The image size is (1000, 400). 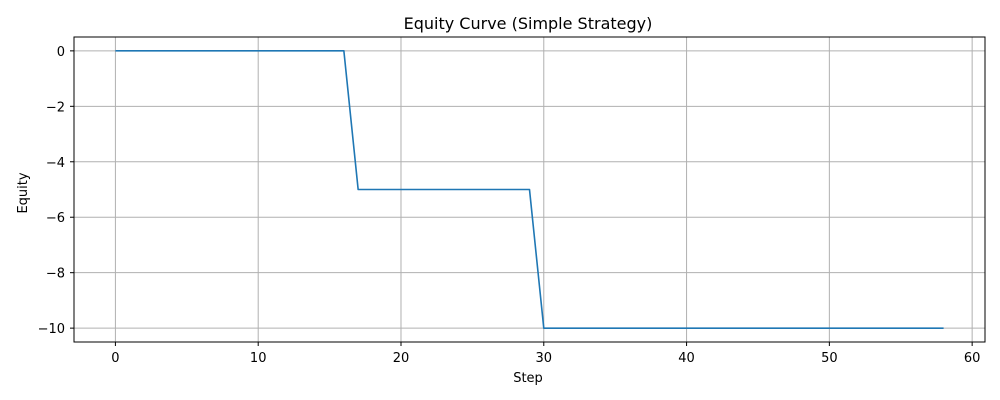 What do you see at coordinates (544, 358) in the screenshot?
I see `x-tick-label: 30` at bounding box center [544, 358].